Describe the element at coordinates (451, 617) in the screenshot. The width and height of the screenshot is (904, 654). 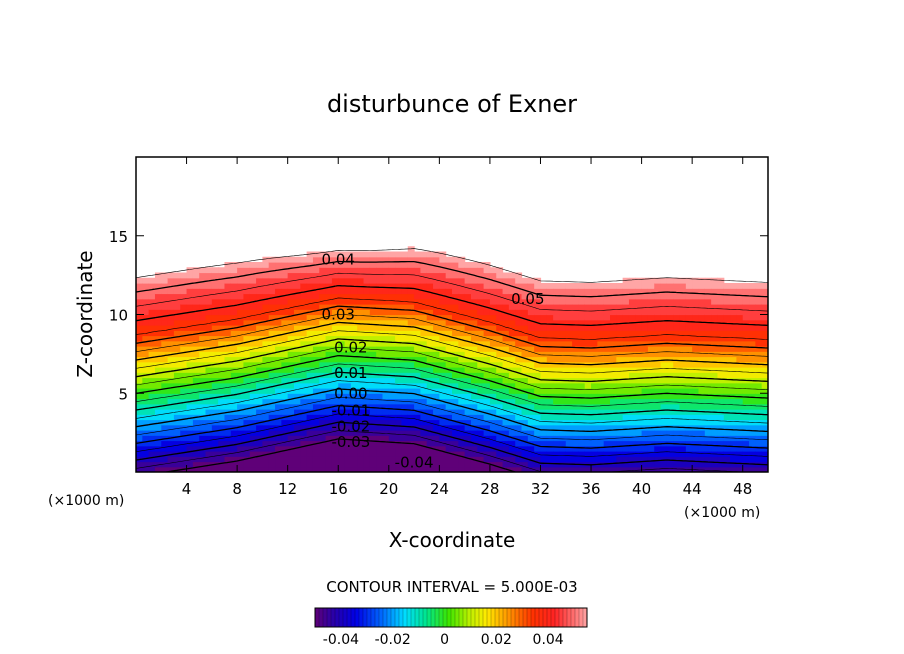
I see `colorbar-frame` at that location.